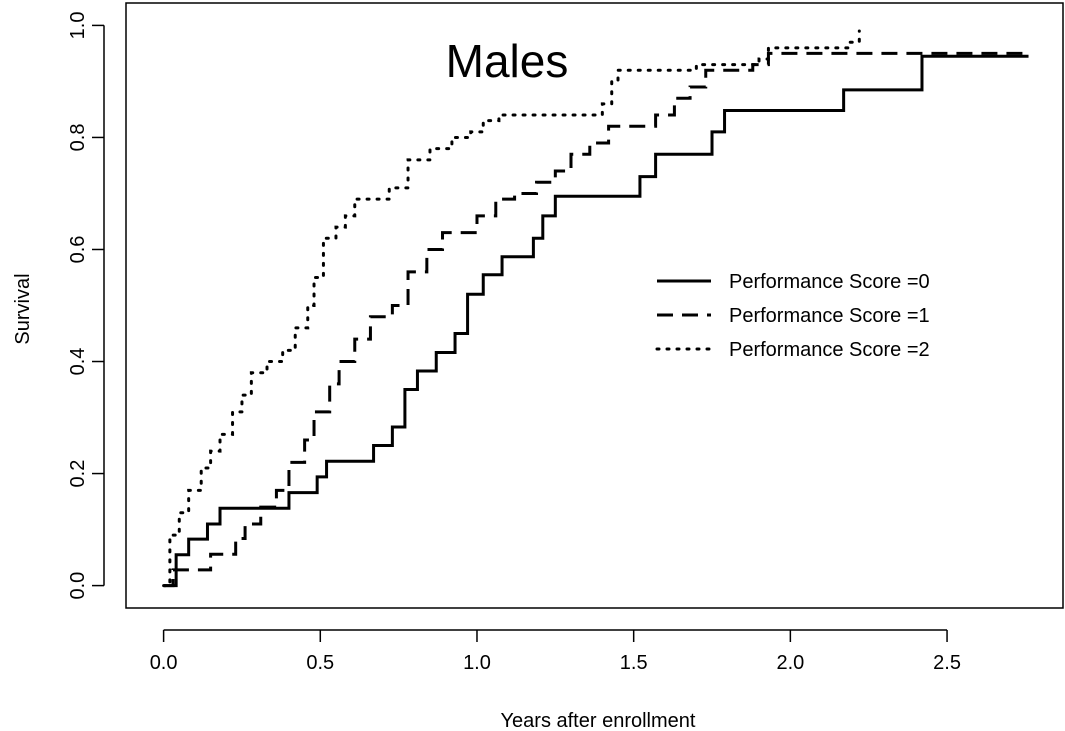 Image resolution: width=1065 pixels, height=731 pixels. I want to click on legend-label-2: Performance Score =2, so click(829, 350).